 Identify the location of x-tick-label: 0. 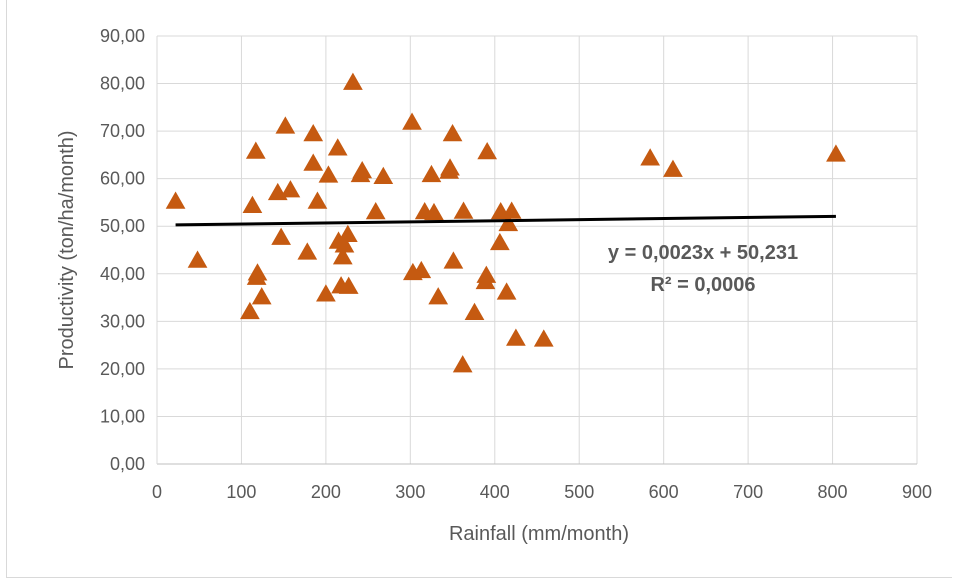
(157, 492).